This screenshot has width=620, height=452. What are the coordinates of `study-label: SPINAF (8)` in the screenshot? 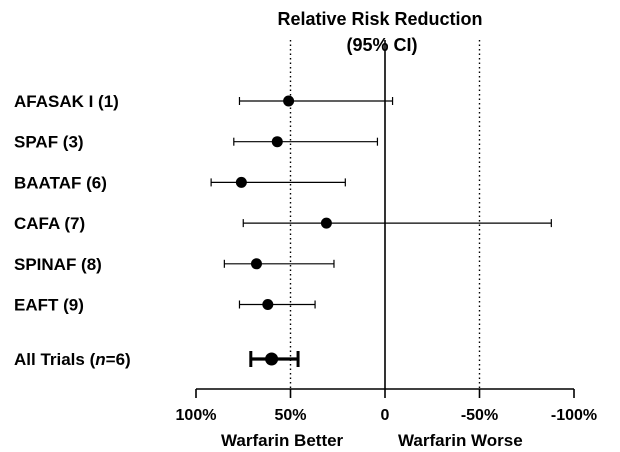 It's located at (58, 264).